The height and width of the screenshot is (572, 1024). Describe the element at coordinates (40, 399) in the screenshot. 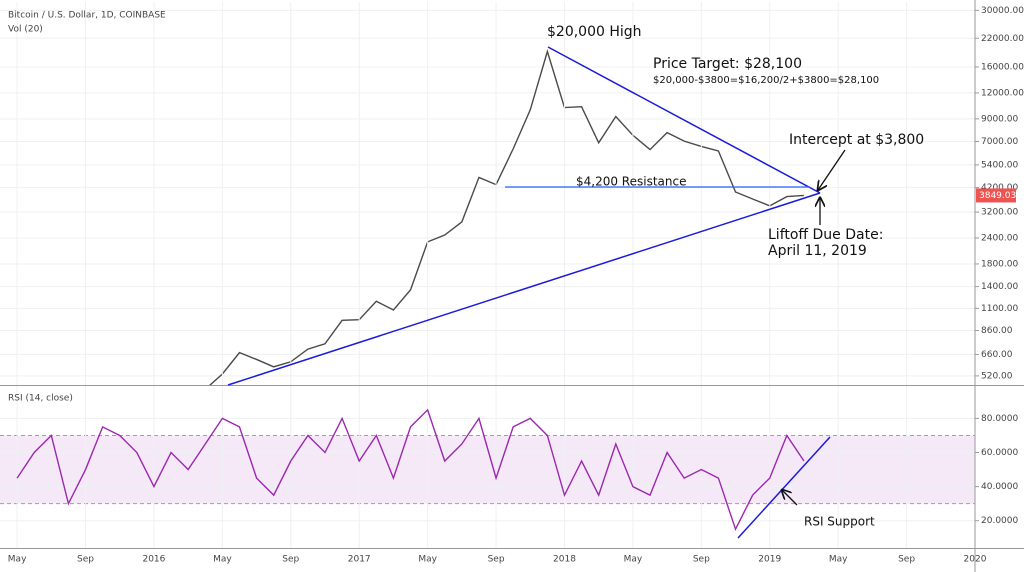

I see `rsi-title: RSI (14, close)` at that location.